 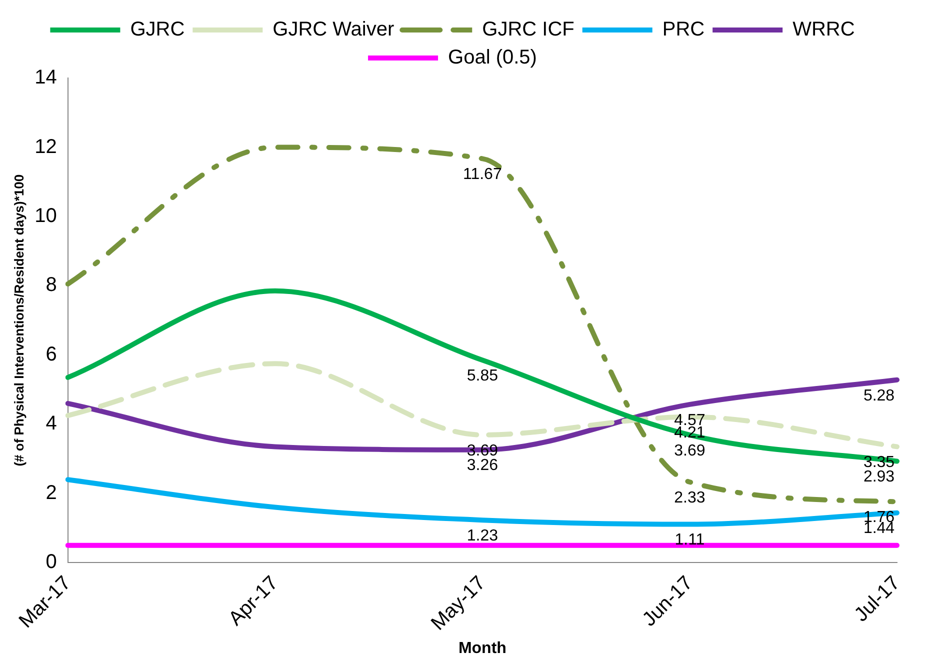 I want to click on legend-label: PRC, so click(x=683, y=29).